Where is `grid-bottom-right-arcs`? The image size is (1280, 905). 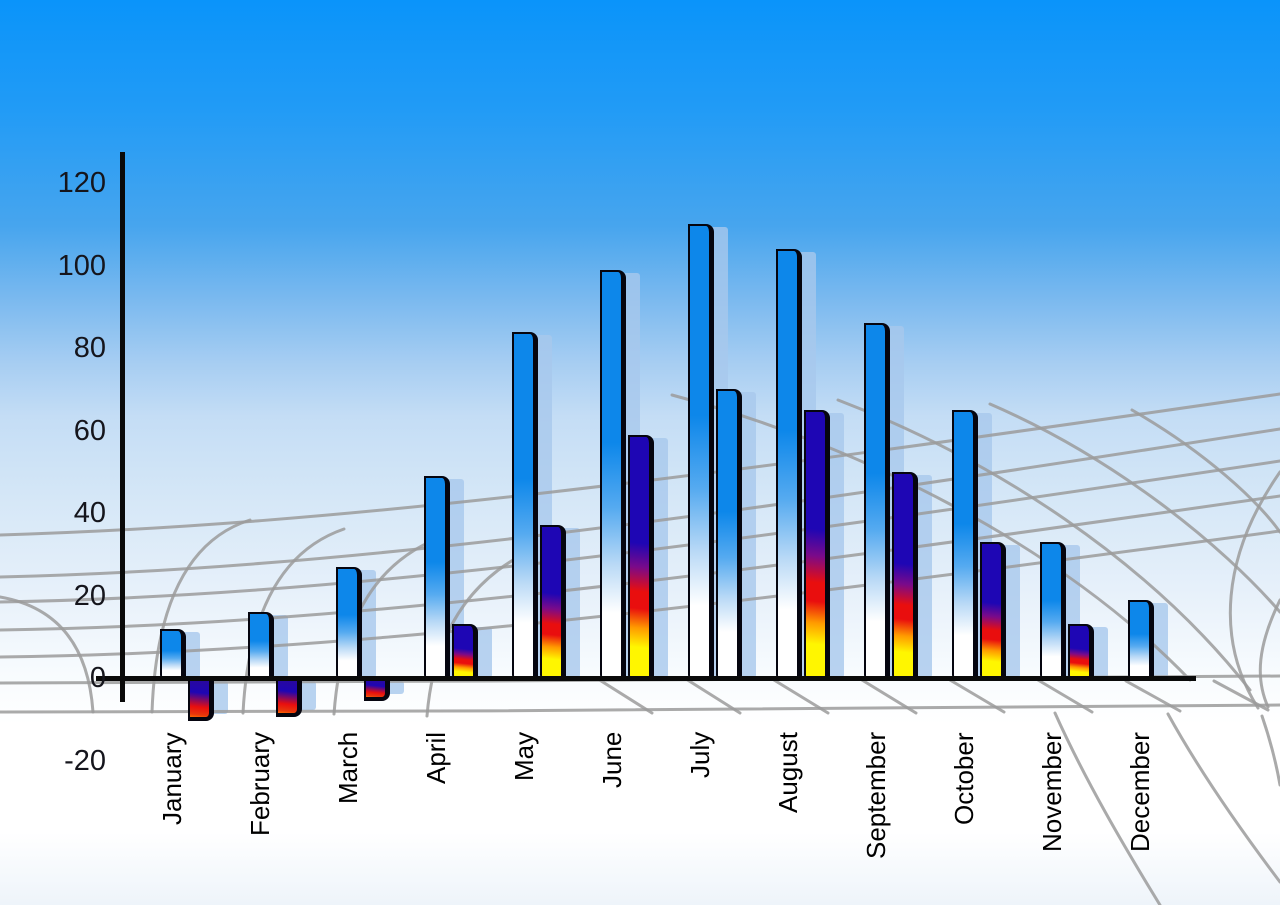 grid-bottom-right-arcs is located at coordinates (1166, 808).